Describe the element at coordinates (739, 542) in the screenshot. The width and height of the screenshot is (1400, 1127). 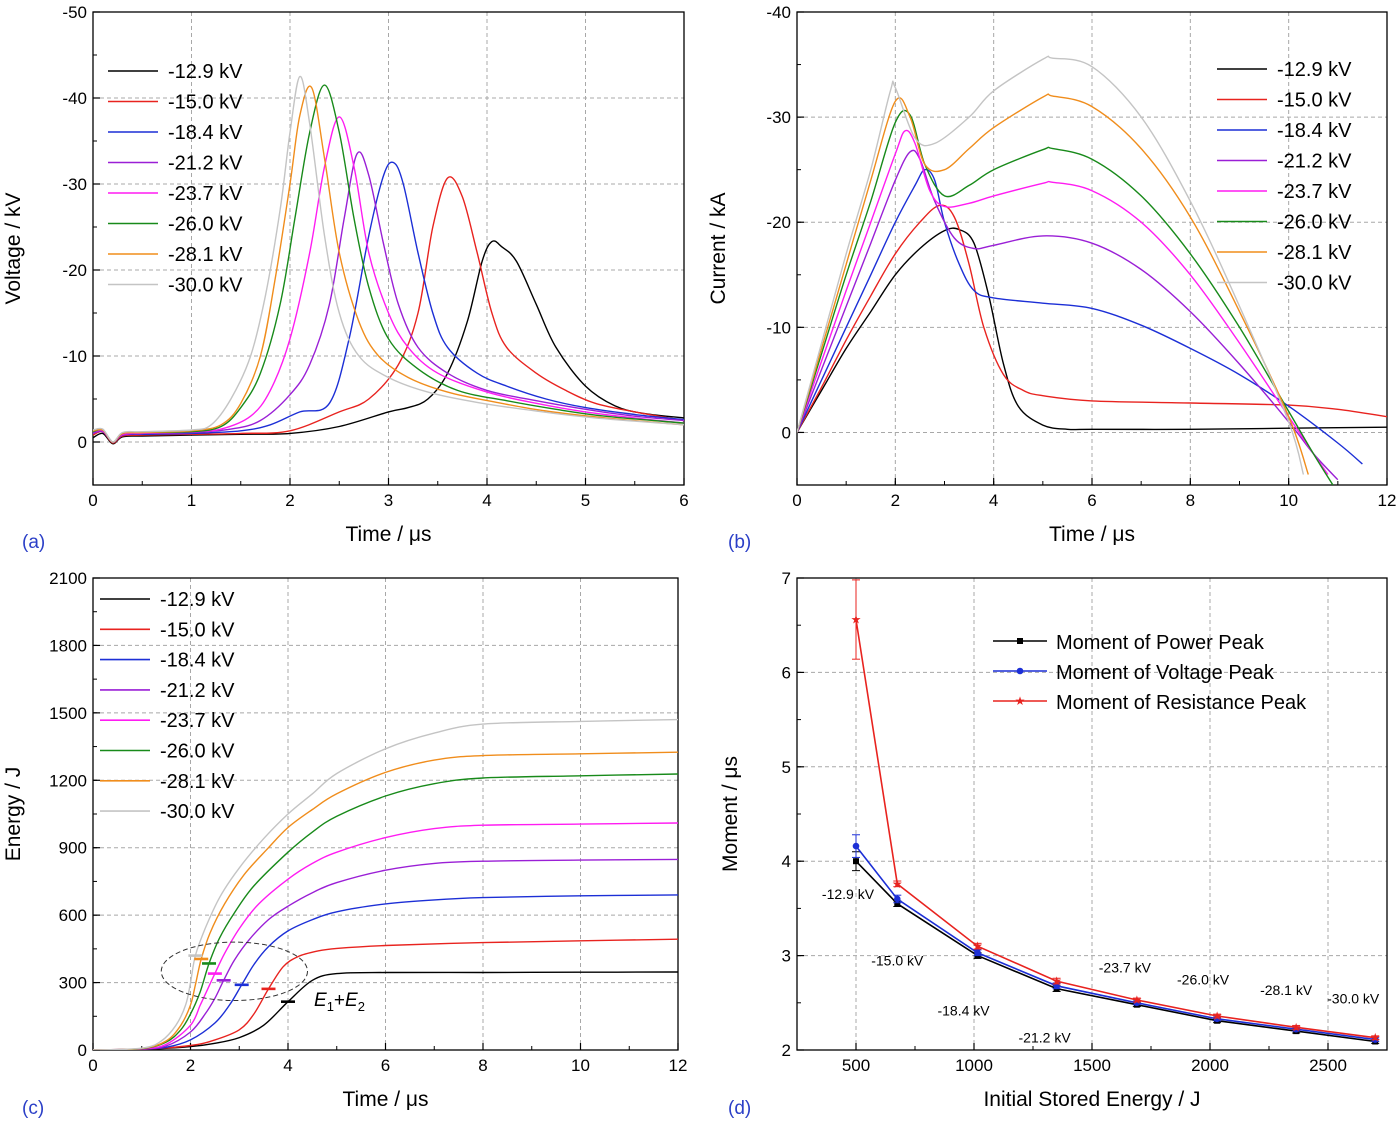
I see `panel-label-b: (b)` at that location.